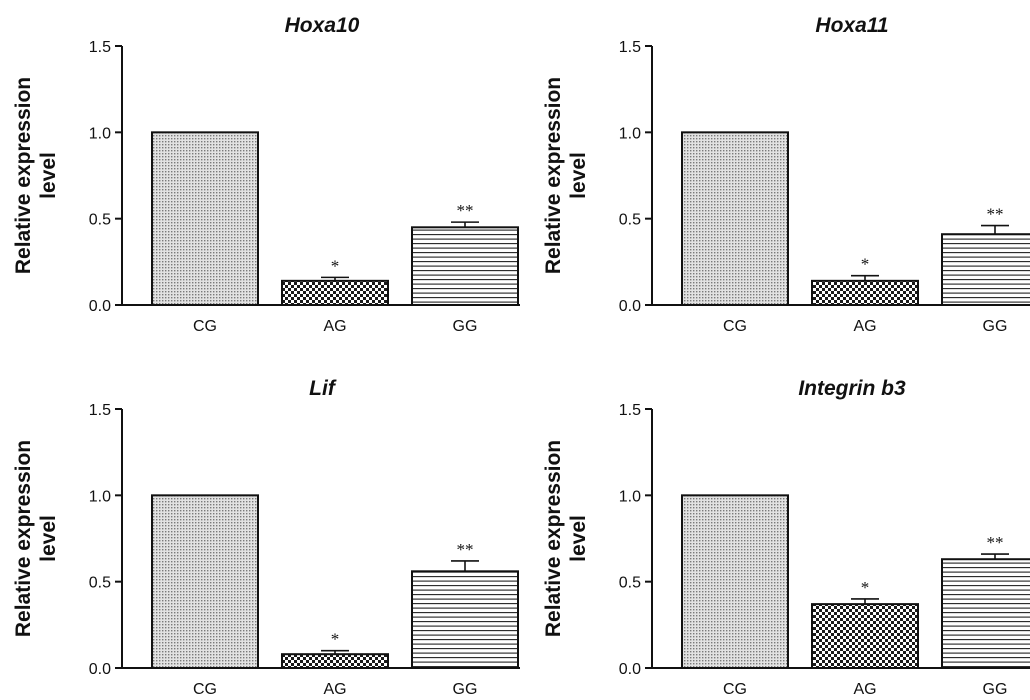 This screenshot has height=700, width=1030. What do you see at coordinates (322, 25) in the screenshot?
I see `chart-title: Hoxa10` at bounding box center [322, 25].